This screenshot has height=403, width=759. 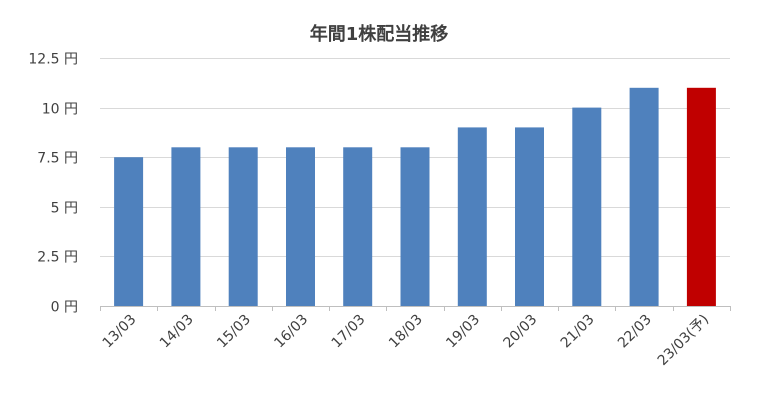 What do you see at coordinates (64, 209) in the screenshot?
I see `y-tick-label: 5 円` at bounding box center [64, 209].